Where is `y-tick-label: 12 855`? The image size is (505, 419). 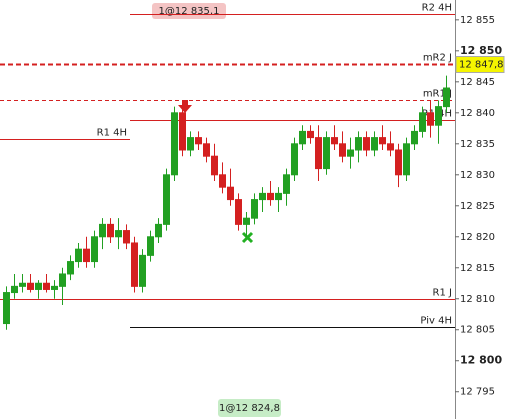
y-tick-label: 12 855 is located at coordinates (477, 20).